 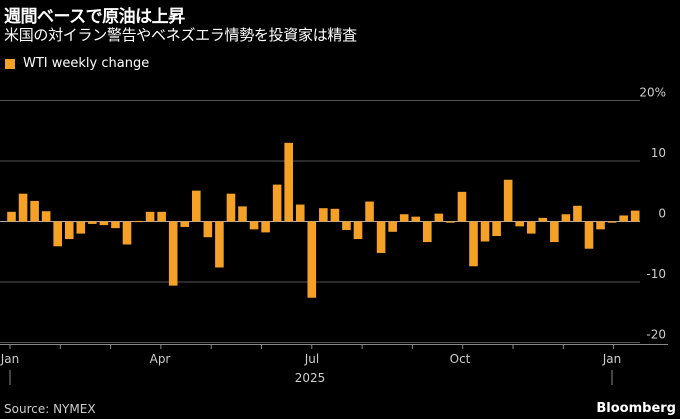 I want to click on y-tick-label: 0, so click(x=662, y=214).